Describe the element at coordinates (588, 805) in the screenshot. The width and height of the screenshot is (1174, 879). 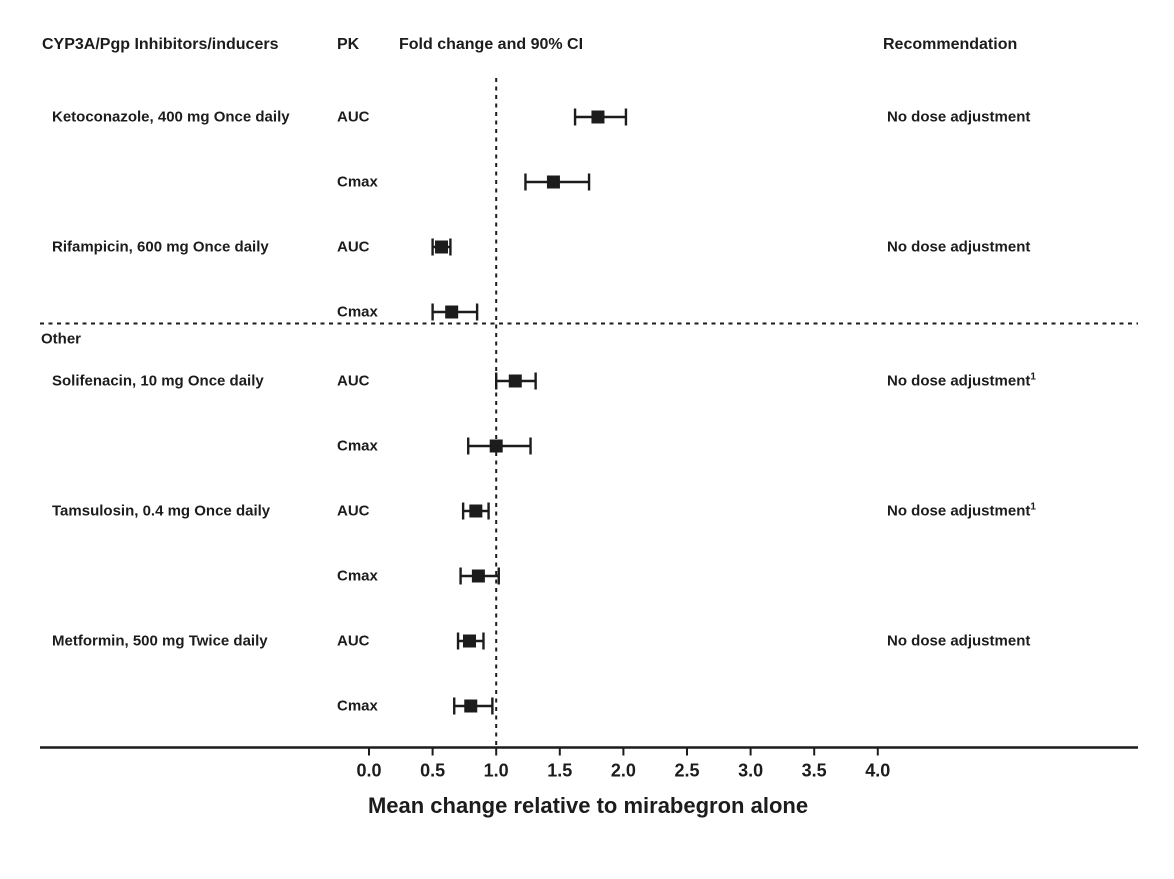
I see `x-axis-title: Mean change relative to mirabegron alone` at that location.